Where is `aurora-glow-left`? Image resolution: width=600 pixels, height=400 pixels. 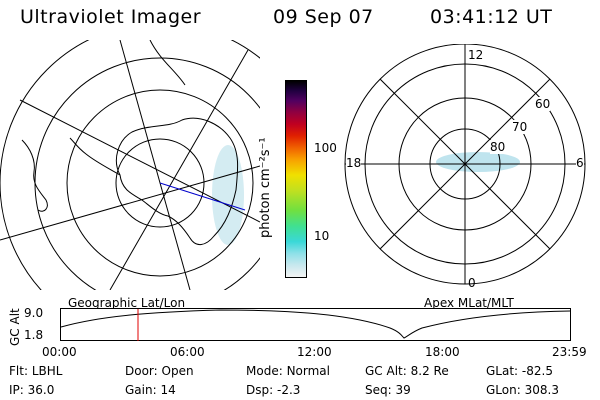
aurora-glow-left is located at coordinates (228, 195).